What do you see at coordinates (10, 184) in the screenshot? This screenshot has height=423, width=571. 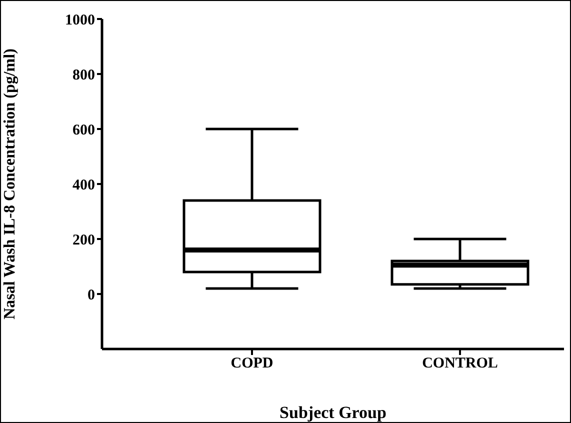 I see `y-axis-title: Nasal Wash IL-8 Concentration (pg/ml)` at bounding box center [10, 184].